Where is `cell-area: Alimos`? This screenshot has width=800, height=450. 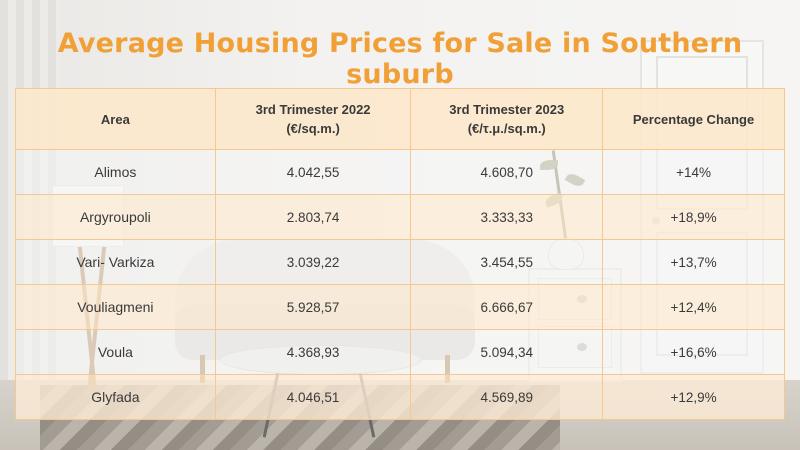 cell-area: Alimos is located at coordinates (115, 172).